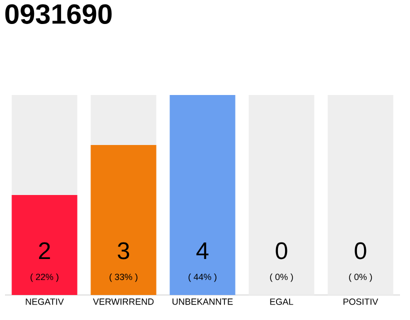 The height and width of the screenshot is (320, 410). What do you see at coordinates (202, 278) in the screenshot?
I see `annotation: ( 44% )` at bounding box center [202, 278].